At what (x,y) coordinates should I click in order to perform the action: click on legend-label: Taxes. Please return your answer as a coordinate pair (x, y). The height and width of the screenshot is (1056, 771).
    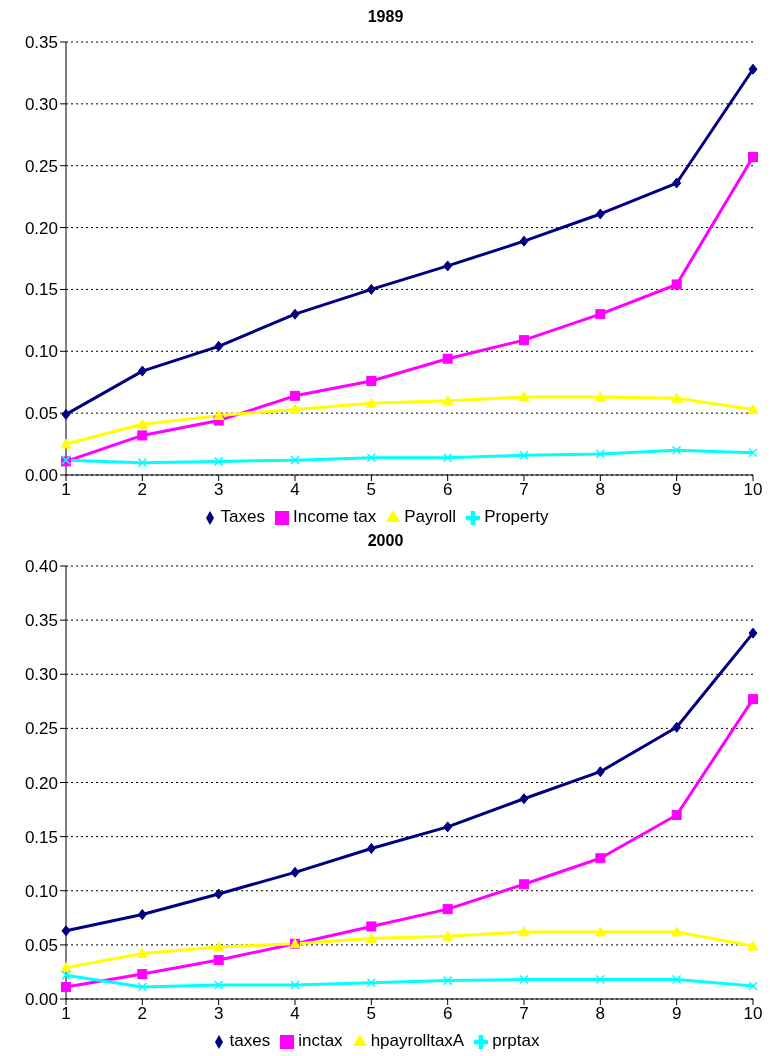
    Looking at the image, I should click on (243, 516).